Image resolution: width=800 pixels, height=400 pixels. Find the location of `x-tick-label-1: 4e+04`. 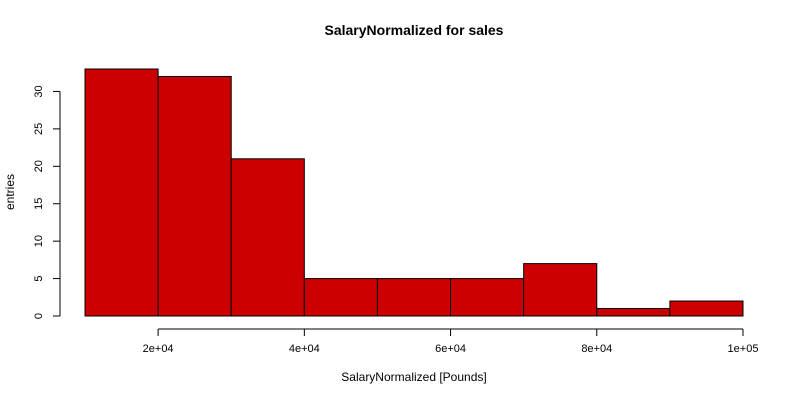

x-tick-label-1: 4e+04 is located at coordinates (304, 349).